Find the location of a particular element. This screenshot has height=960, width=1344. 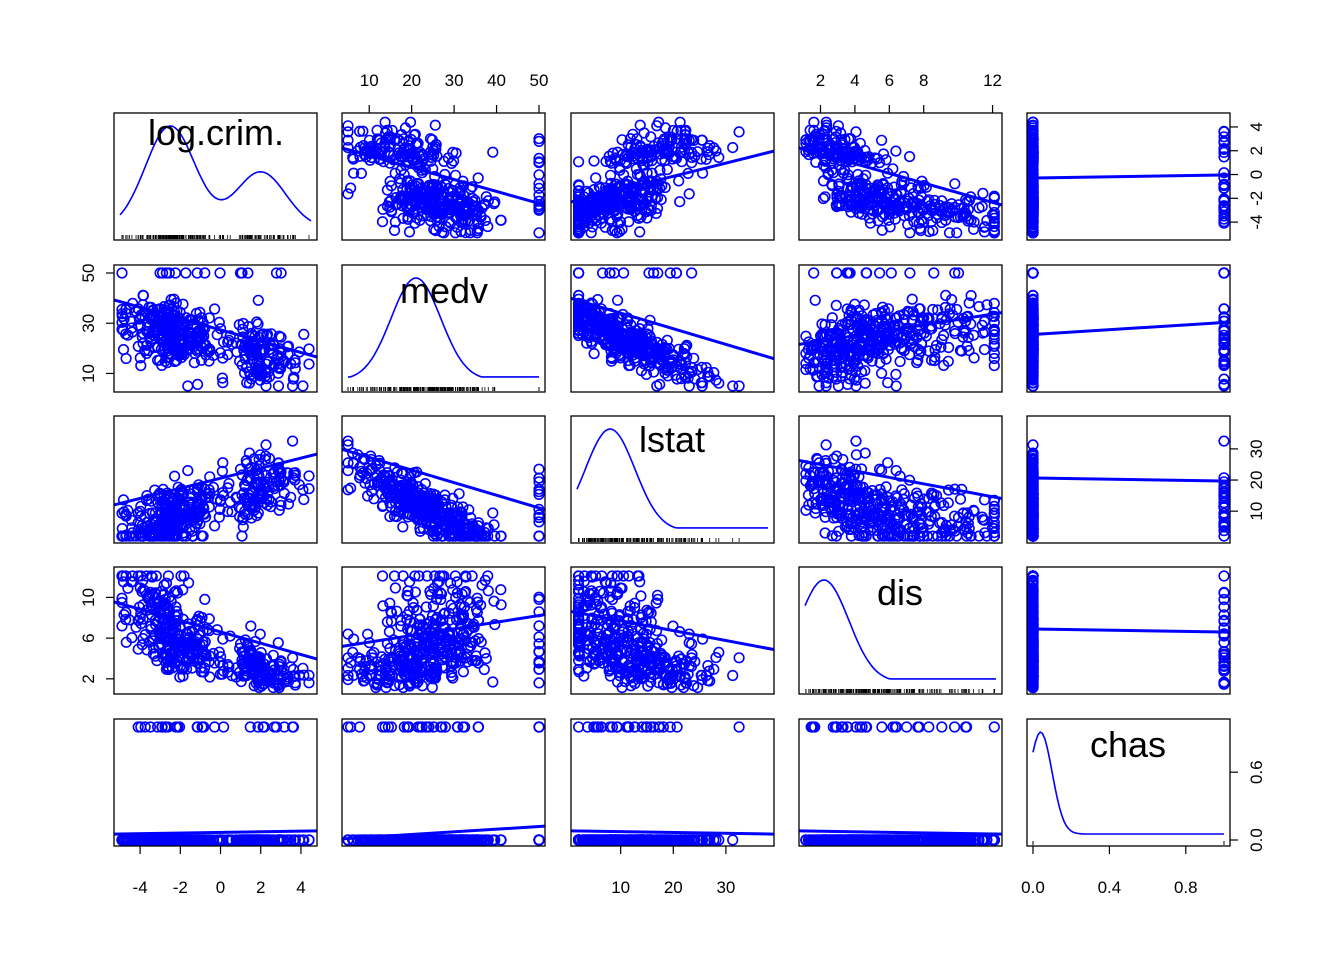

panel-lstat-vs-dis is located at coordinates (900, 488).